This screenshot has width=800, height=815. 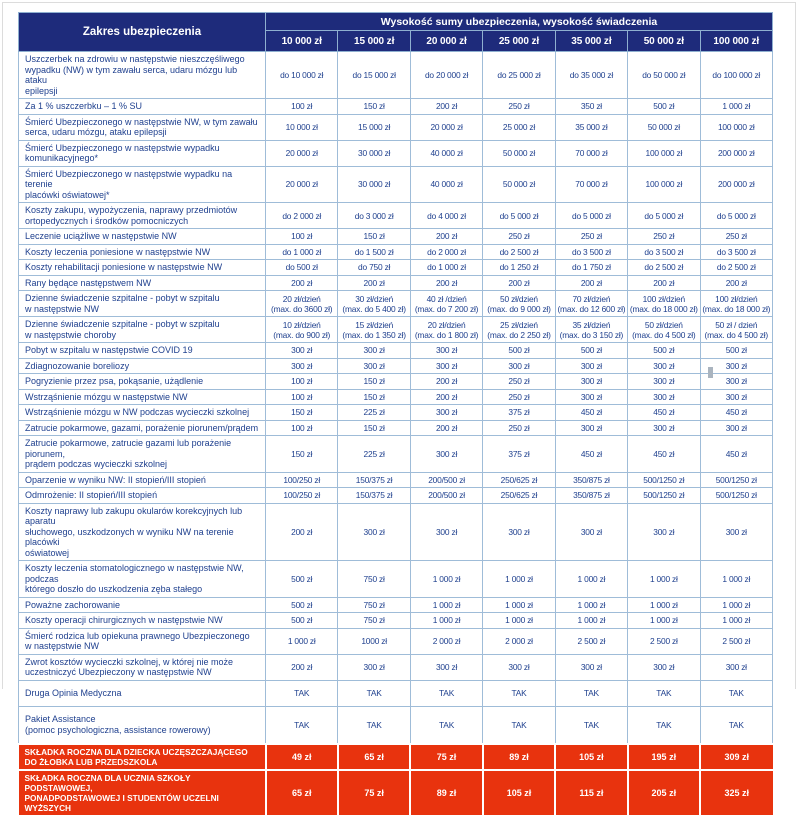 What do you see at coordinates (664, 127) in the screenshot?
I see `value-cell: 50 000 zł` at bounding box center [664, 127].